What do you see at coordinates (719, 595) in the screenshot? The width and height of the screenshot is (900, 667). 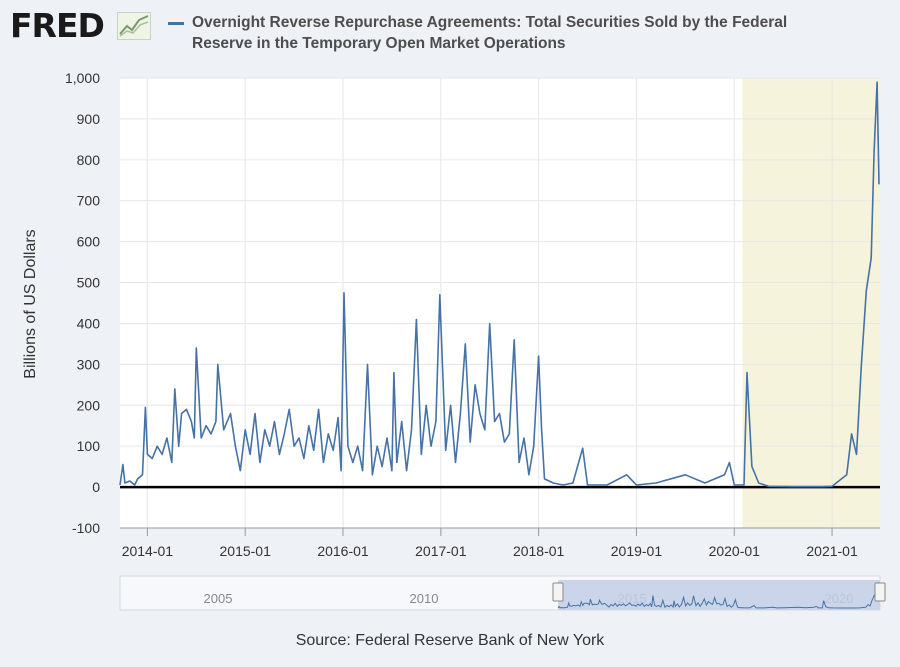 I see `navigator-series-line` at bounding box center [719, 595].